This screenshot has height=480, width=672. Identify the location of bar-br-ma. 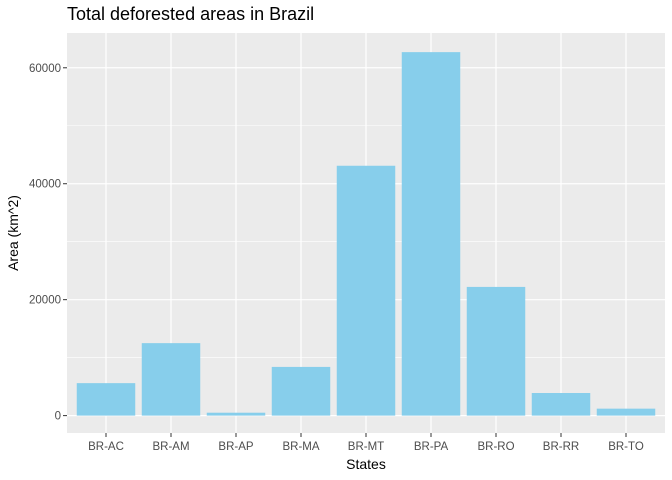
(301, 391).